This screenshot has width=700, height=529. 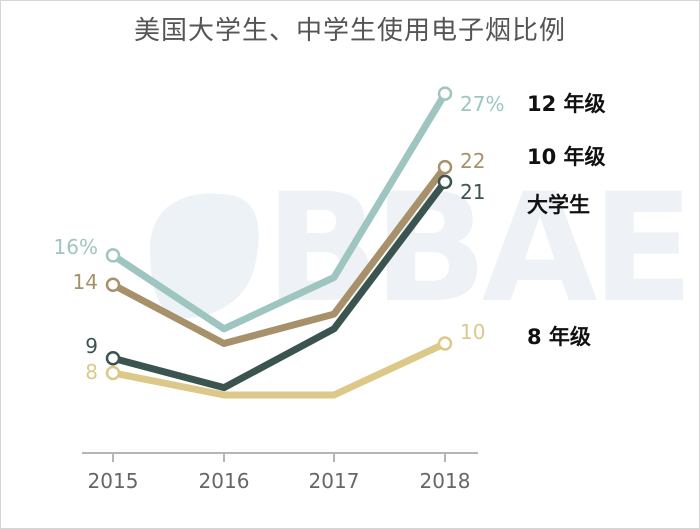 What do you see at coordinates (113, 481) in the screenshot?
I see `x-tick-label: 2015` at bounding box center [113, 481].